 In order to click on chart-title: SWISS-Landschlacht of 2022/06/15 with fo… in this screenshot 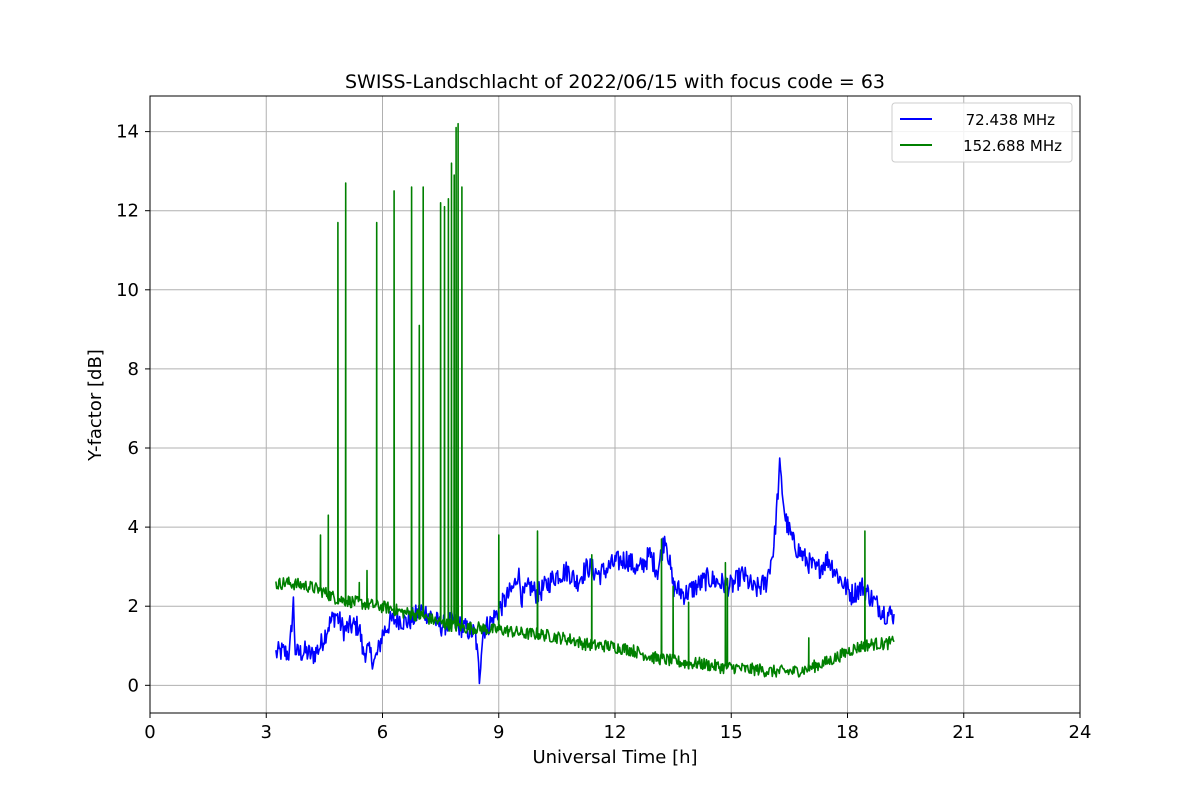, I will do `click(615, 82)`.